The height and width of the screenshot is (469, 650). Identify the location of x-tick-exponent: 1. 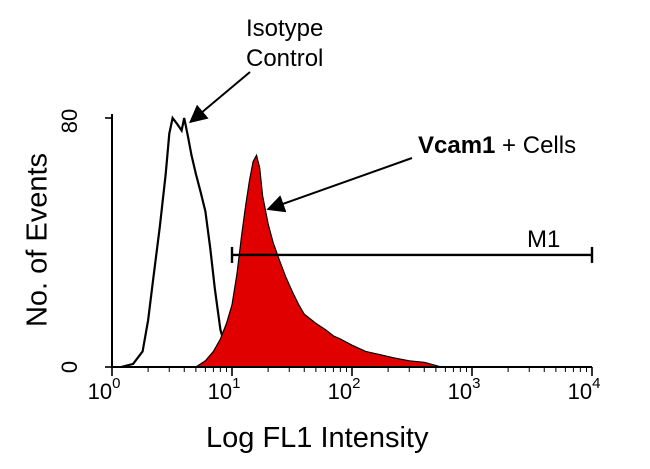
(236, 383).